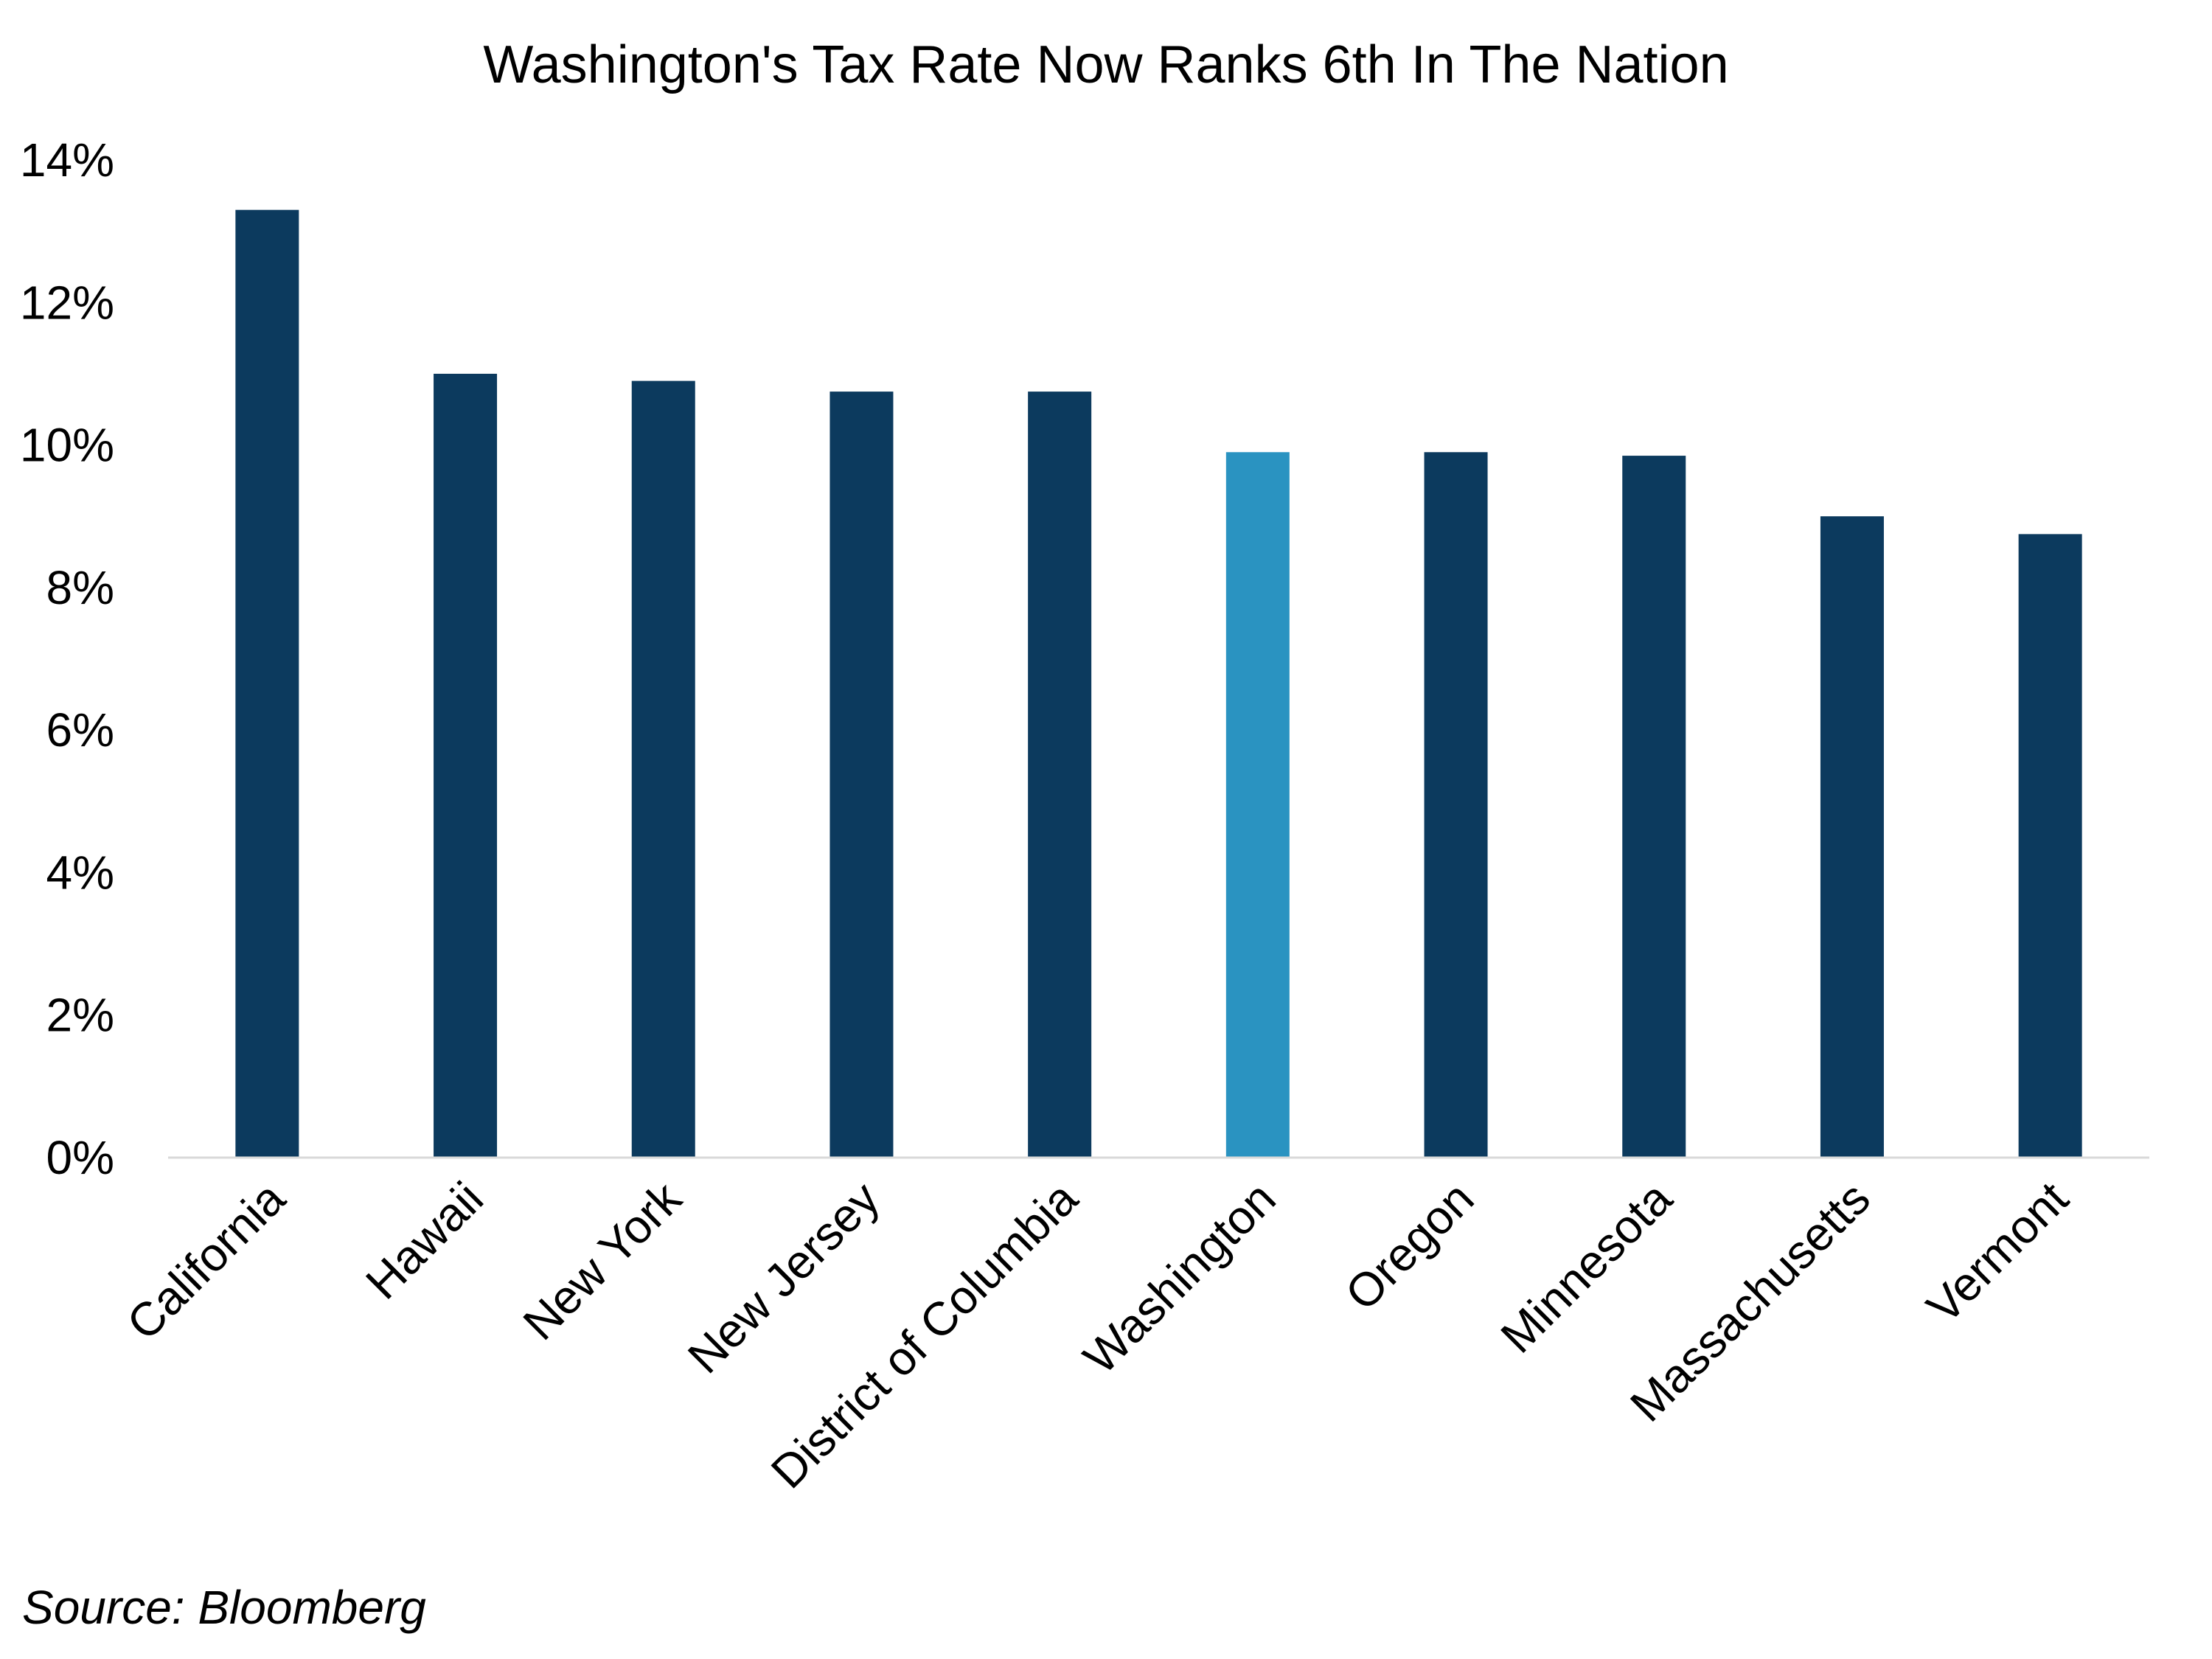  Describe the element at coordinates (862, 775) in the screenshot. I see `bar-new-jersey` at that location.